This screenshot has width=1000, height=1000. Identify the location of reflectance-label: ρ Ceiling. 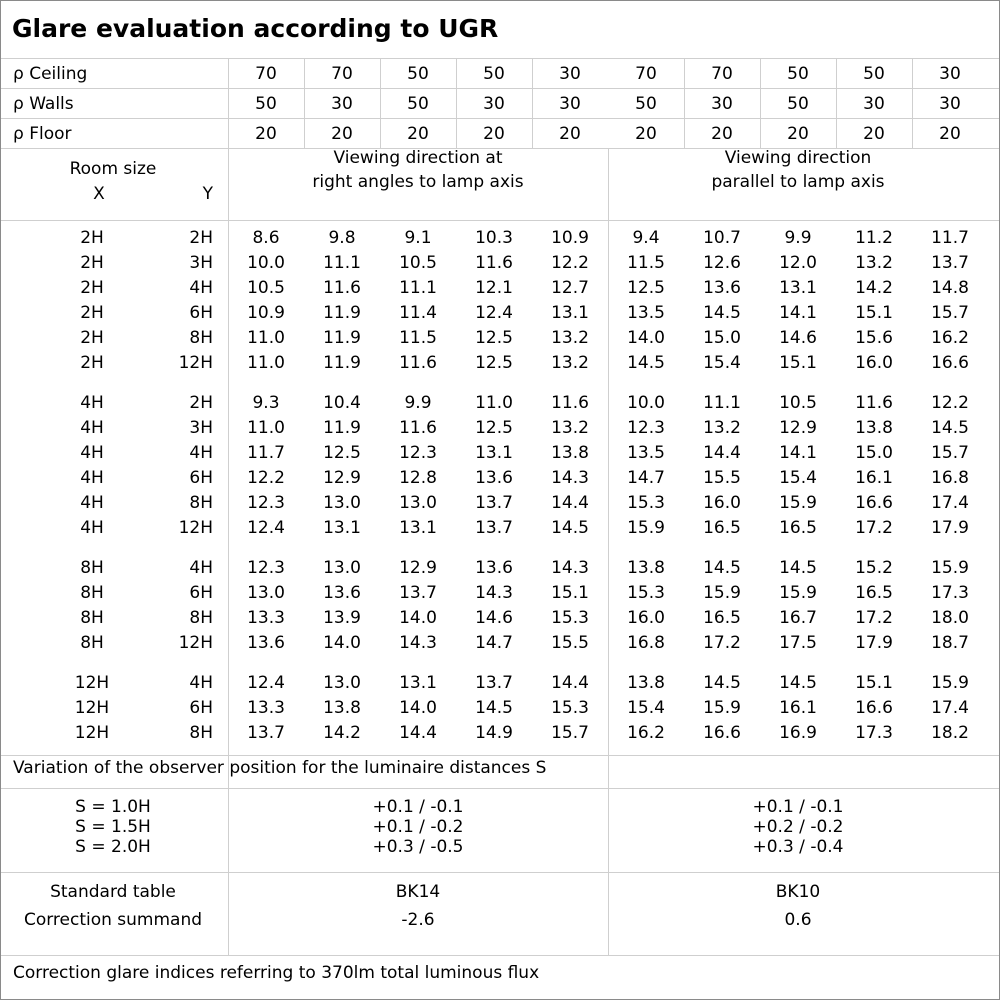
(50, 74).